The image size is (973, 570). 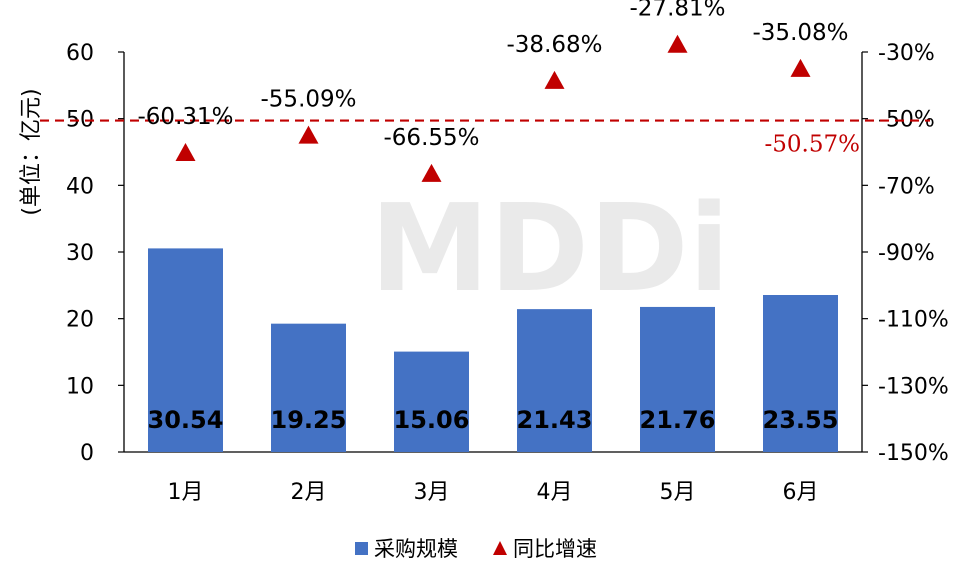 I want to click on bar-value-label: 21.76, so click(x=678, y=420).